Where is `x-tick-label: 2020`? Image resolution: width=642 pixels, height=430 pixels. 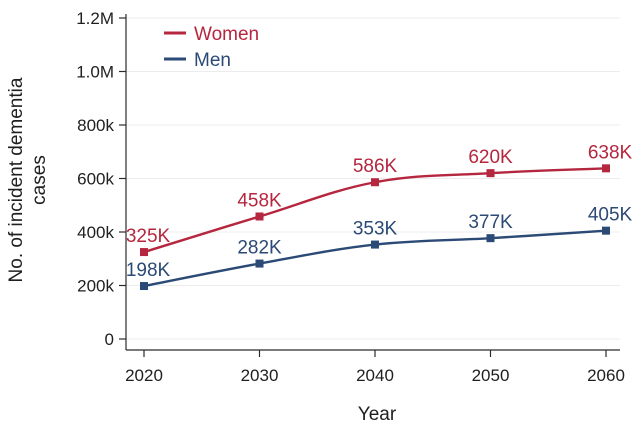
x-tick-label: 2020 is located at coordinates (144, 375).